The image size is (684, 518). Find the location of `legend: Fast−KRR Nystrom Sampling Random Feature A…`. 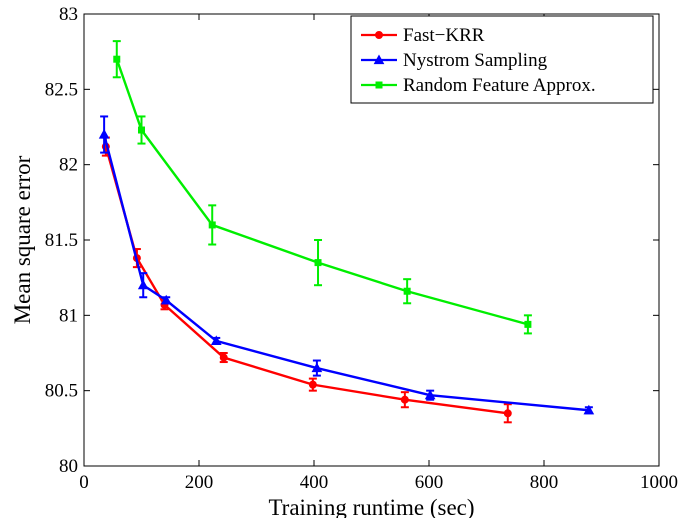

legend: Fast−KRR Nystrom Sampling Random Feature A… is located at coordinates (502, 59).